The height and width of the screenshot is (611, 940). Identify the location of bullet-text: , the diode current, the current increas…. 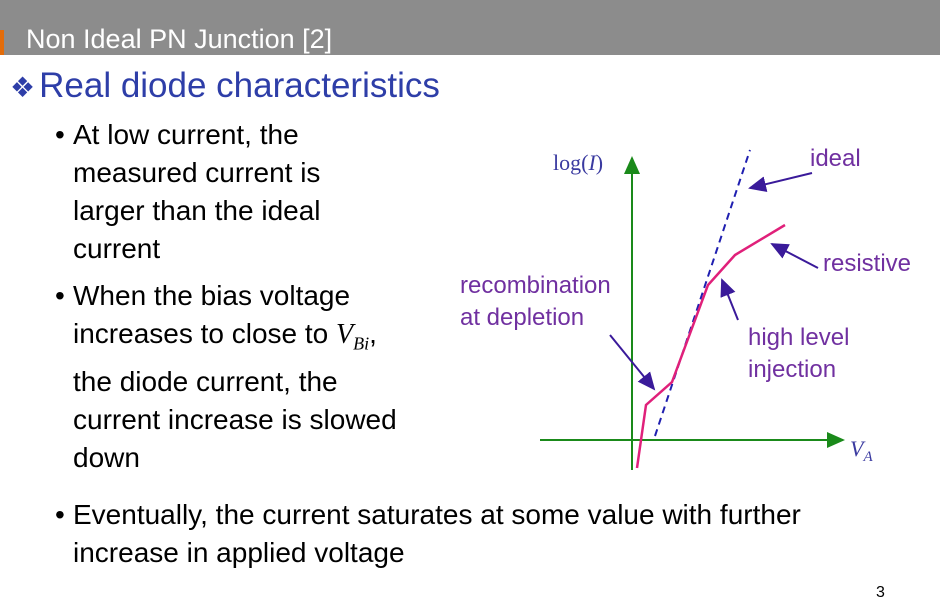
(235, 395).